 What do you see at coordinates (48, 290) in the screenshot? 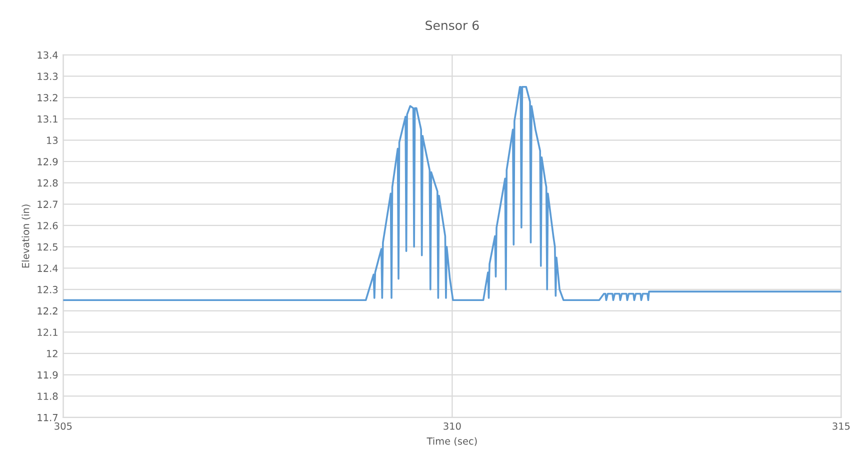
I see `y-tick-label: 12.3` at bounding box center [48, 290].